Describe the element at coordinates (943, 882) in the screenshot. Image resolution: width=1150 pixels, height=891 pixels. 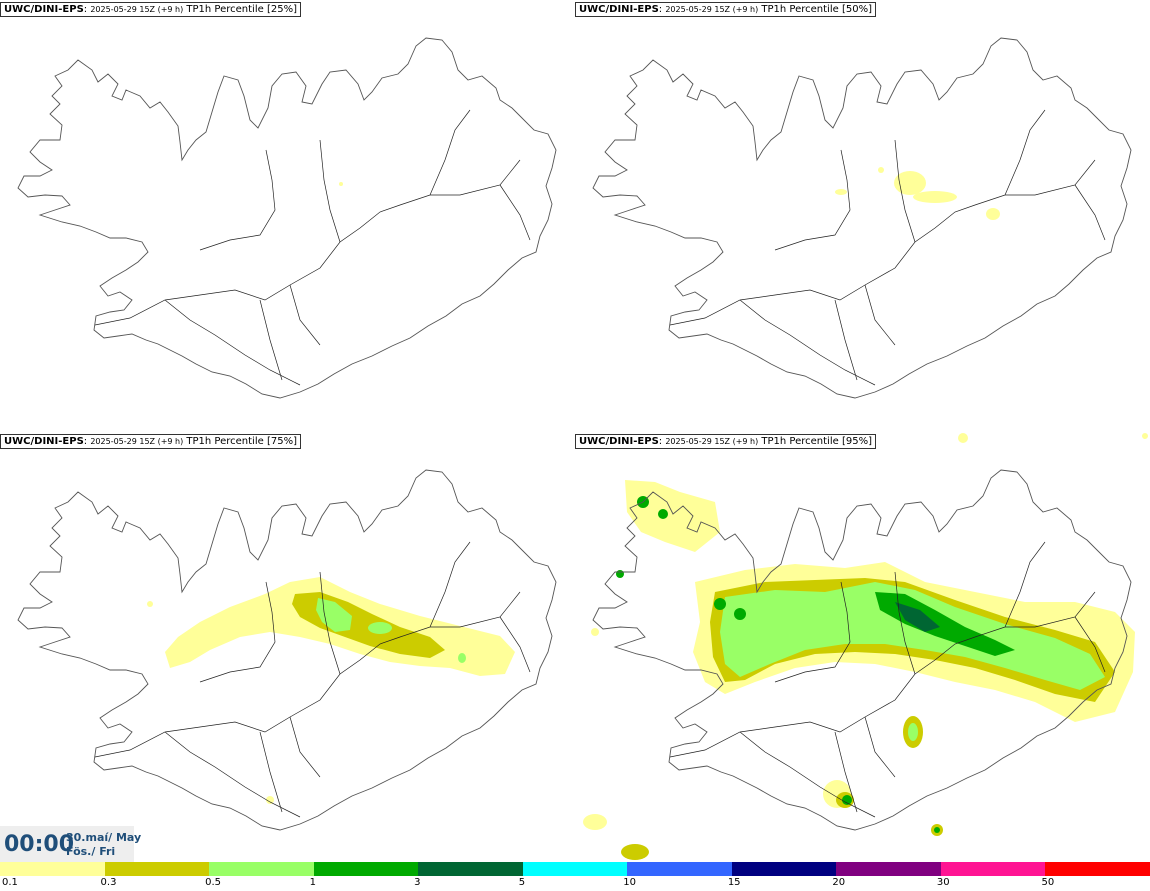
I see `colorbar-label: 30` at that location.